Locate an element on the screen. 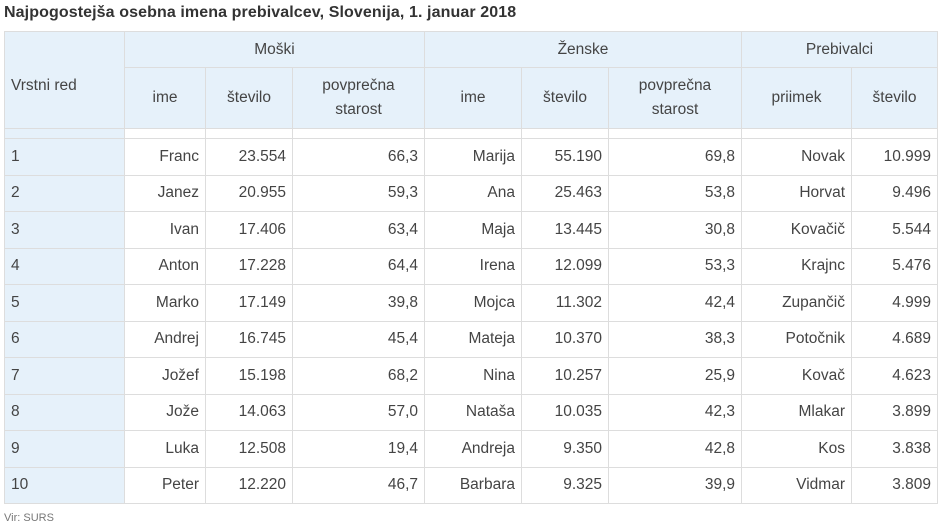 Image resolution: width=940 pixels, height=531 pixels. spacer-row is located at coordinates (471, 133).